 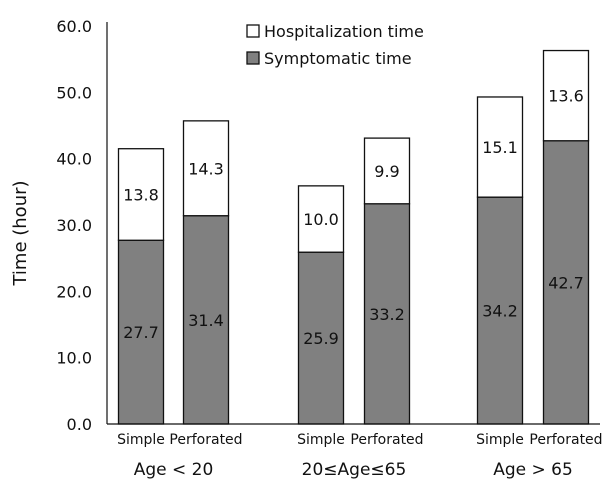 What do you see at coordinates (566, 282) in the screenshot?
I see `data-label-symptomatic: 42.7` at bounding box center [566, 282].